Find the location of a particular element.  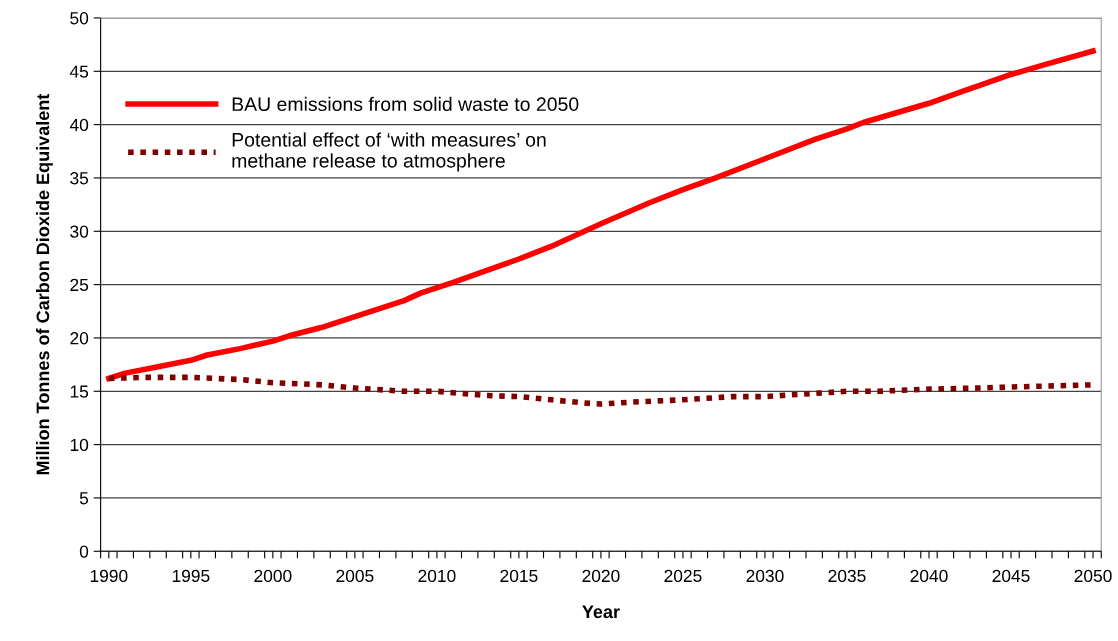

y-tick-label: 30 is located at coordinates (79, 231).